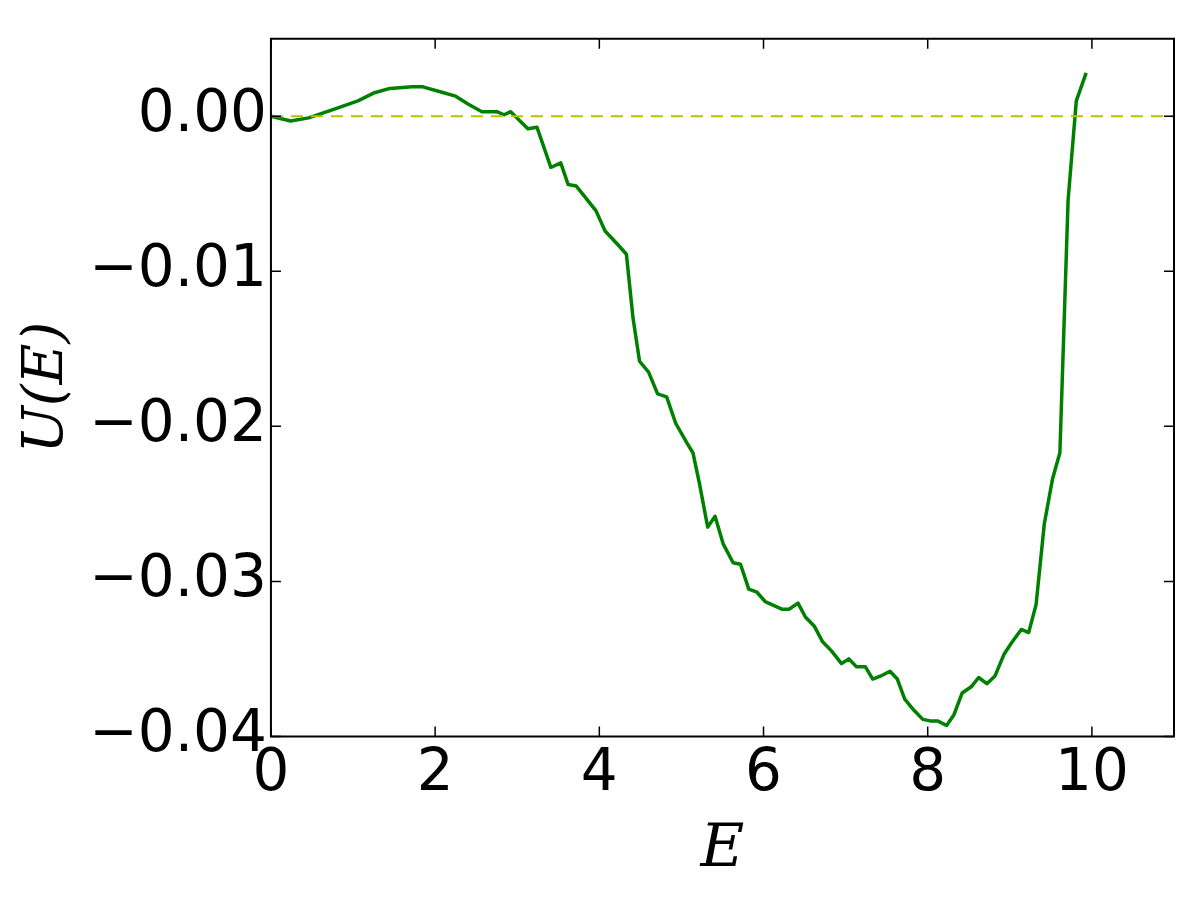  I want to click on y-tick-label: −0.02, so click(178, 421).